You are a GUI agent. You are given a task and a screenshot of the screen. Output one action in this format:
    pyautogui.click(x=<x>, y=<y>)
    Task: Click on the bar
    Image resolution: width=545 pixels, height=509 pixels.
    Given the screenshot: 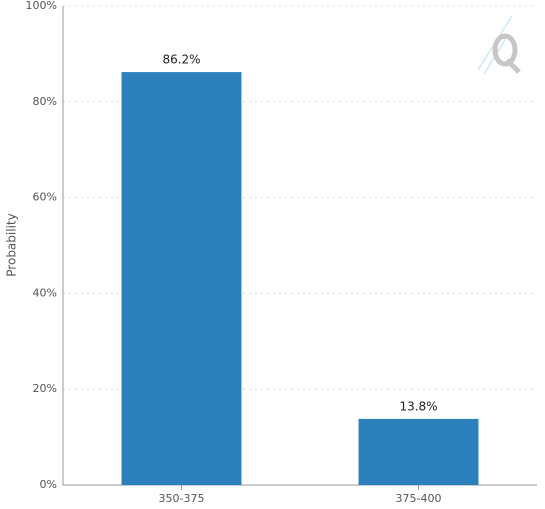 What is the action you would take?
    pyautogui.click(x=418, y=451)
    